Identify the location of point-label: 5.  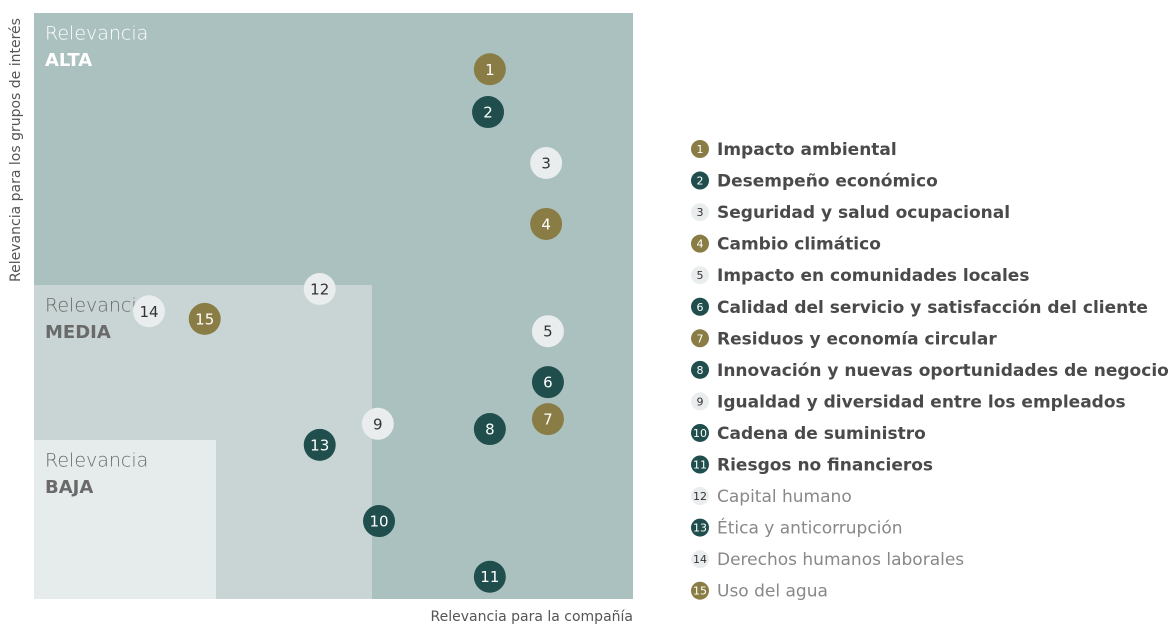
(548, 332).